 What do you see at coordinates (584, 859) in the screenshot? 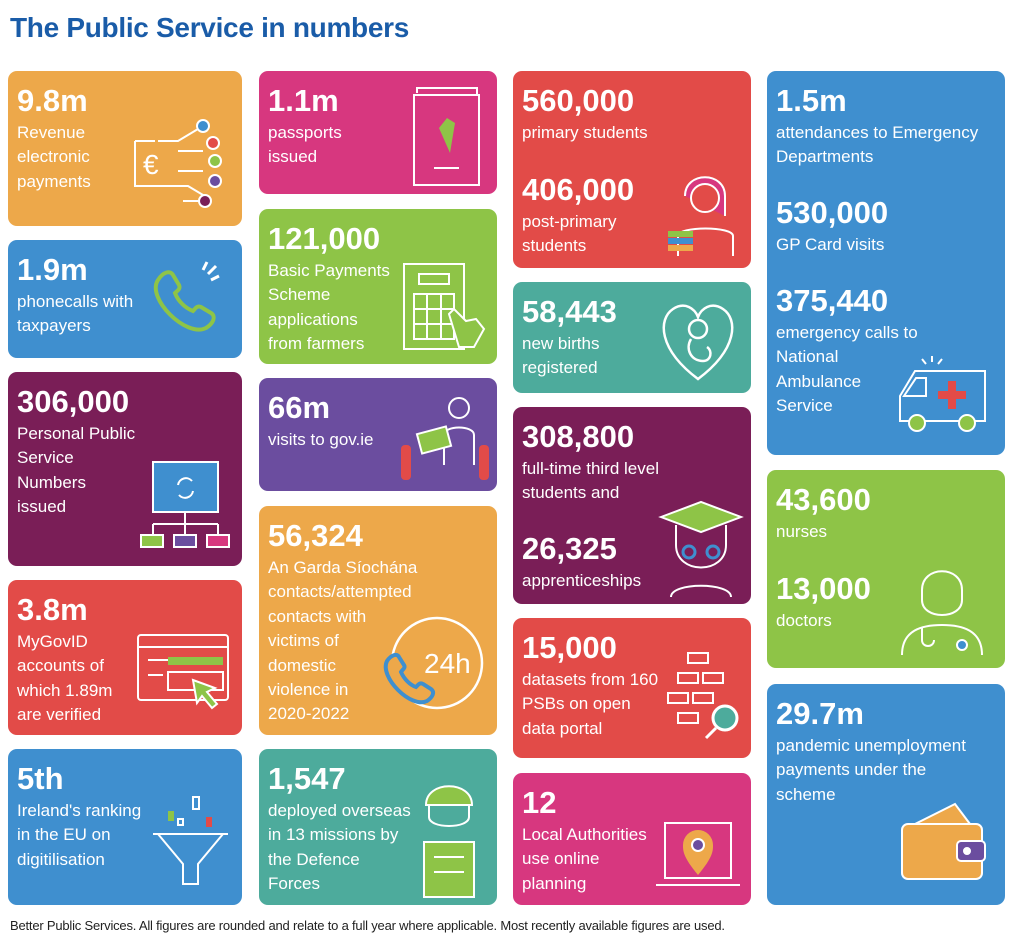
I see `stat-label: Local Authorities use online planning` at bounding box center [584, 859].